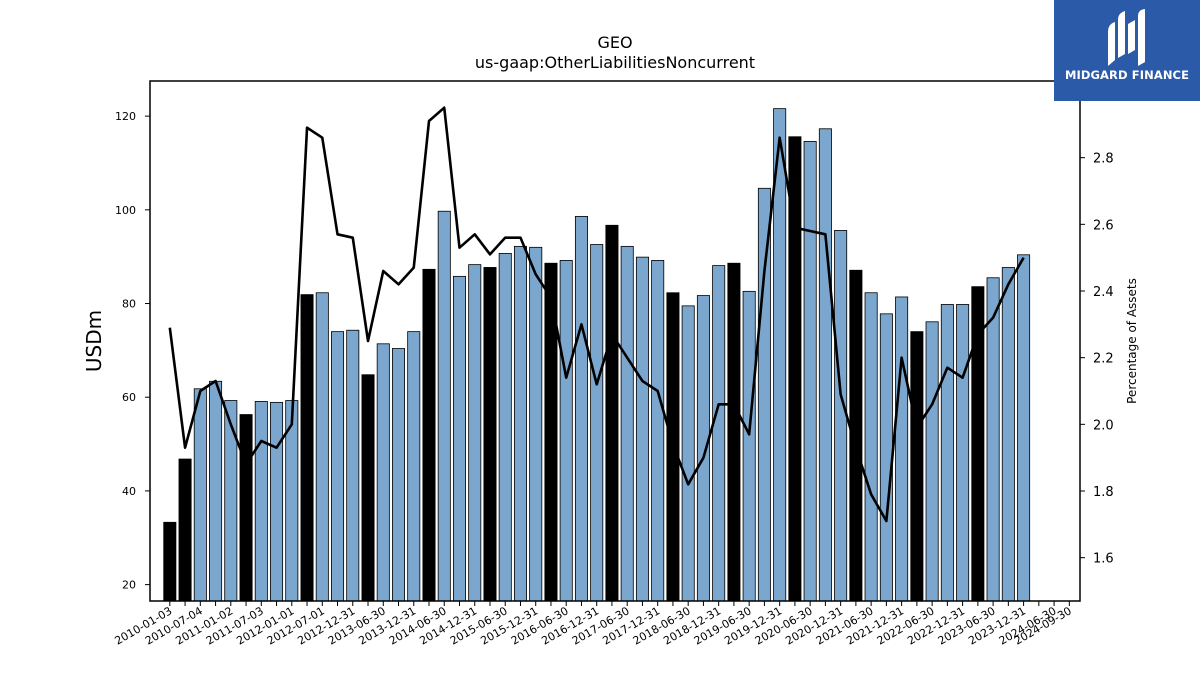 This screenshot has height=675, width=1200. I want to click on y2-tick-label: 2.2, so click(1103, 359).